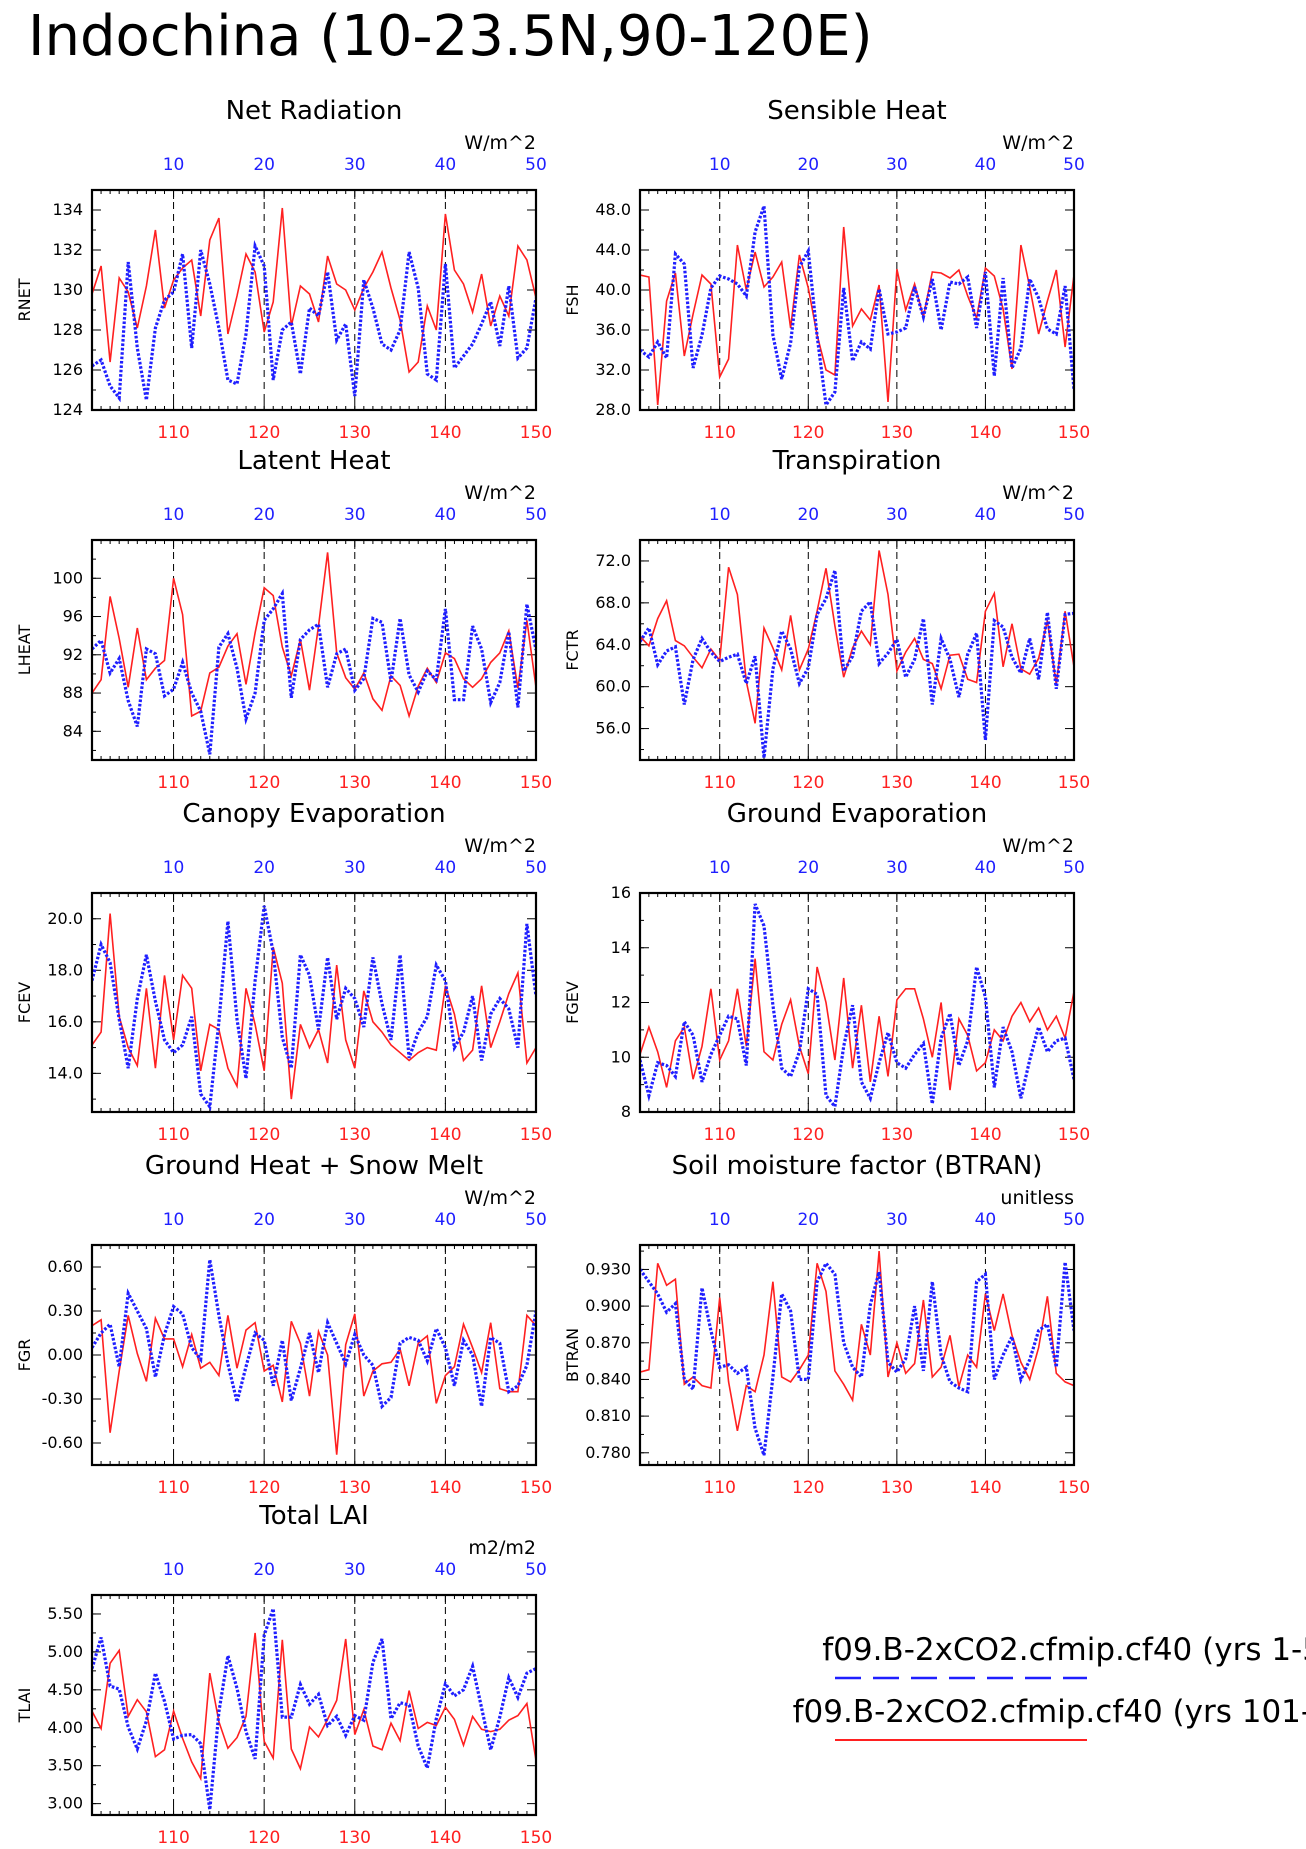 This screenshot has width=1306, height=1849. I want to click on y-tick-label: 5.50, so click(65, 1613).